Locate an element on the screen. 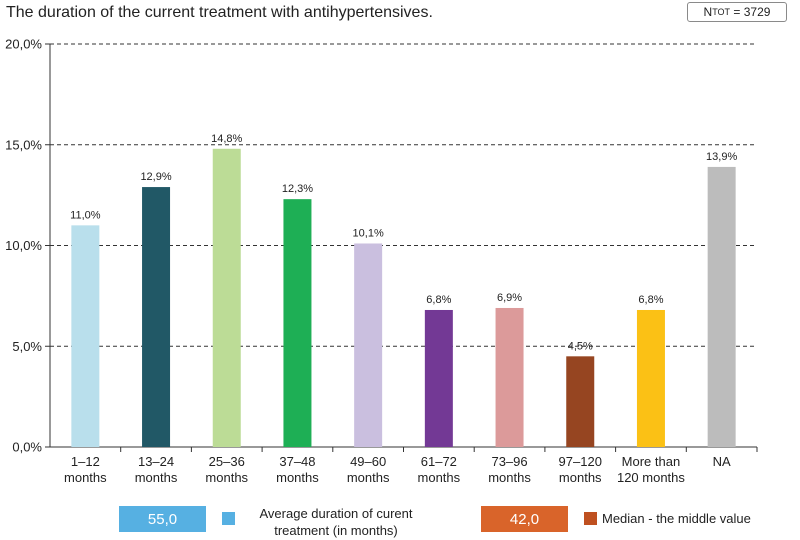  y-tick-label: 0,0% is located at coordinates (27, 447).